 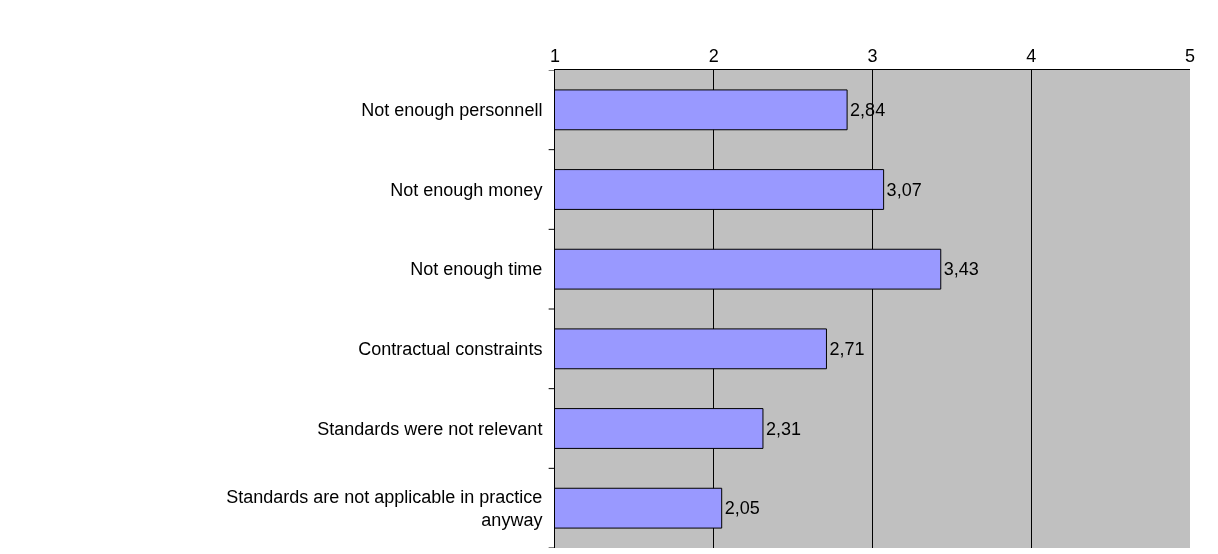 What do you see at coordinates (904, 189) in the screenshot?
I see `data-label: 3,07` at bounding box center [904, 189].